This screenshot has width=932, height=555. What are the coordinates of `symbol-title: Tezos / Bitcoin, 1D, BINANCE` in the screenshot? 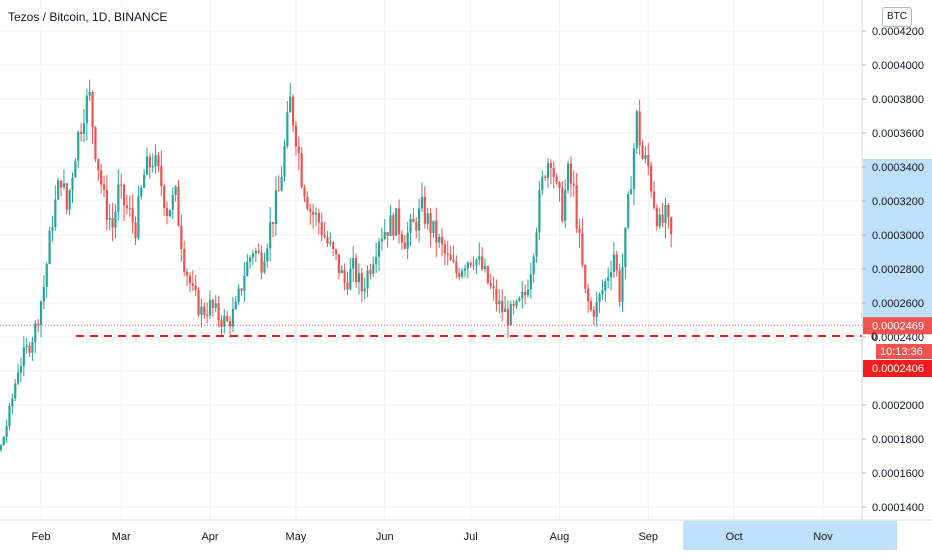 It's located at (88, 17).